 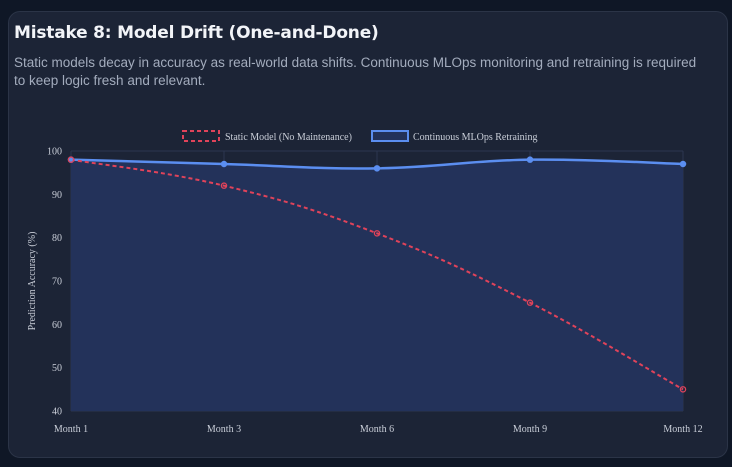 What do you see at coordinates (71, 429) in the screenshot?
I see `x-tick-label: Month 1` at bounding box center [71, 429].